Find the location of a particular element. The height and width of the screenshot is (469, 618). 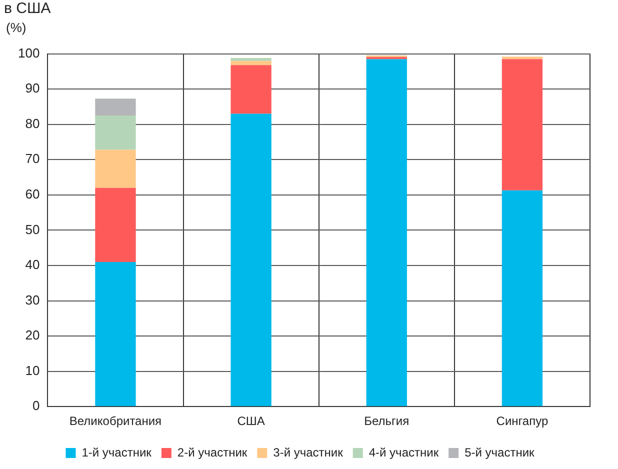

chart-title: в США is located at coordinates (27, 8).